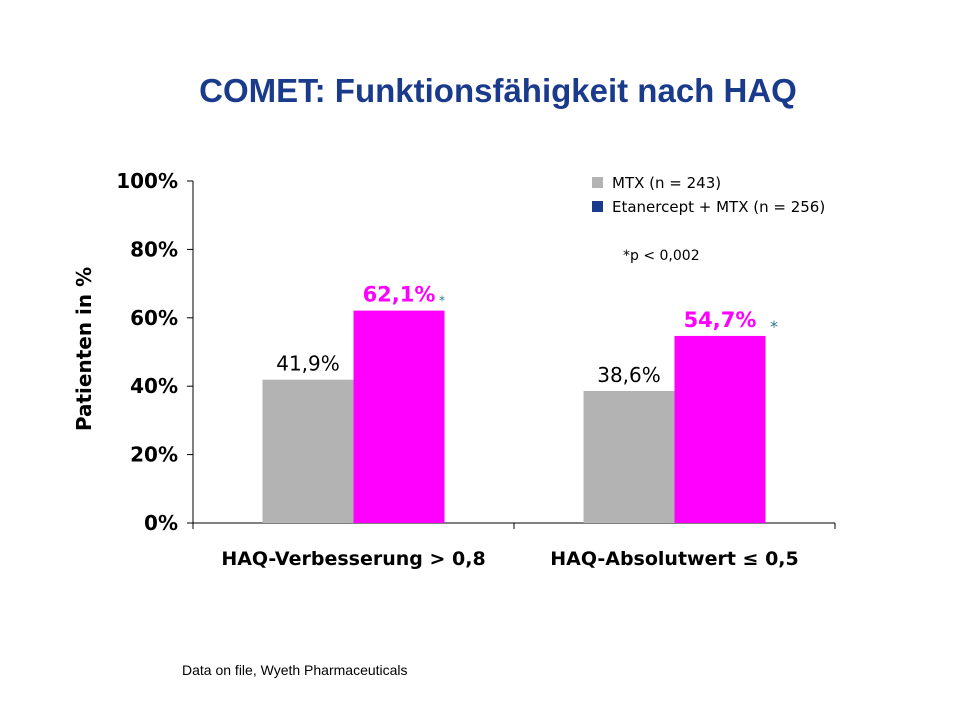  What do you see at coordinates (147, 181) in the screenshot?
I see `y-tick-label: 100%` at bounding box center [147, 181].